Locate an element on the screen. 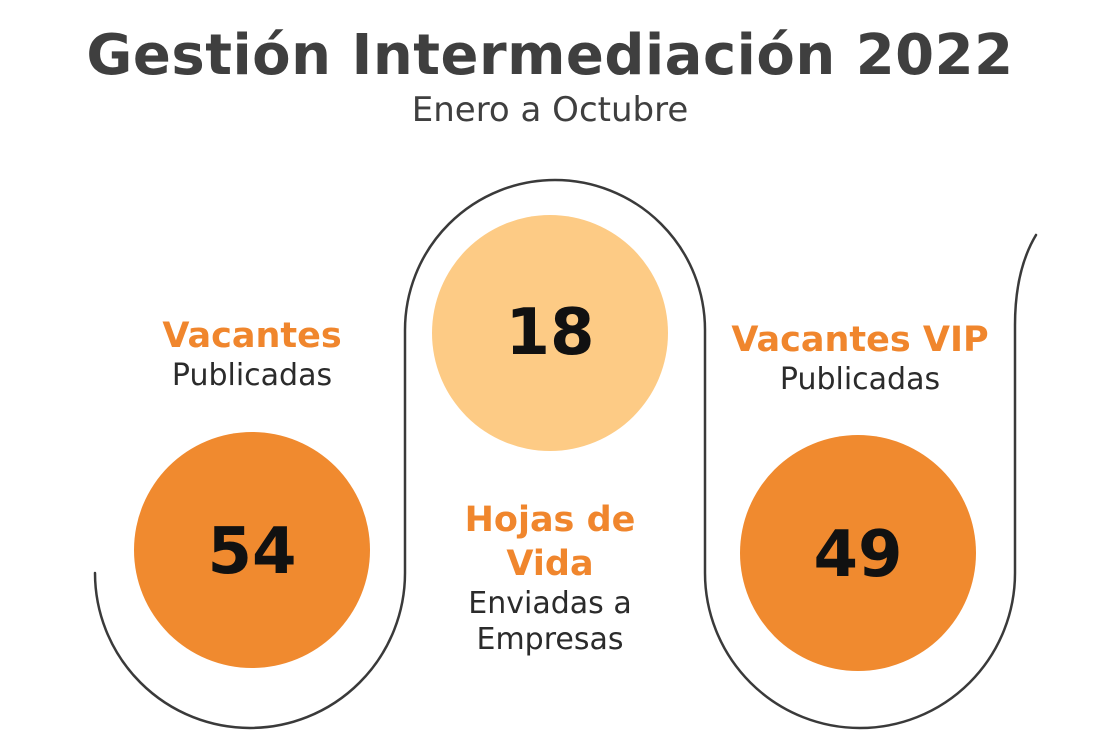  page-subtitle: Enero a Octubre is located at coordinates (550, 110).